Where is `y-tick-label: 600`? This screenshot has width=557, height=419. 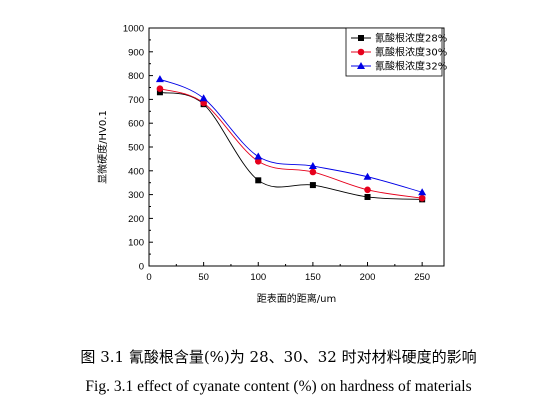 y-tick-label: 600 is located at coordinates (136, 124).